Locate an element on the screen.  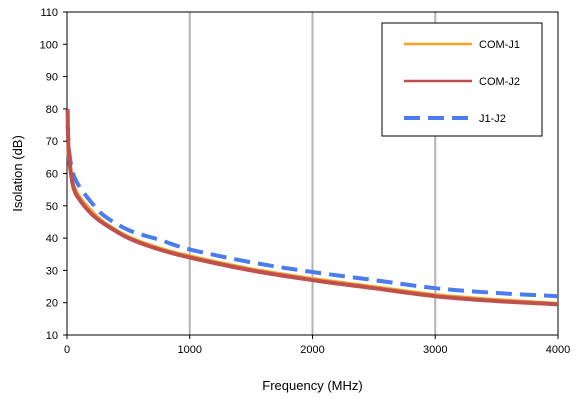
y-tick-label: 70 is located at coordinates (52, 142).